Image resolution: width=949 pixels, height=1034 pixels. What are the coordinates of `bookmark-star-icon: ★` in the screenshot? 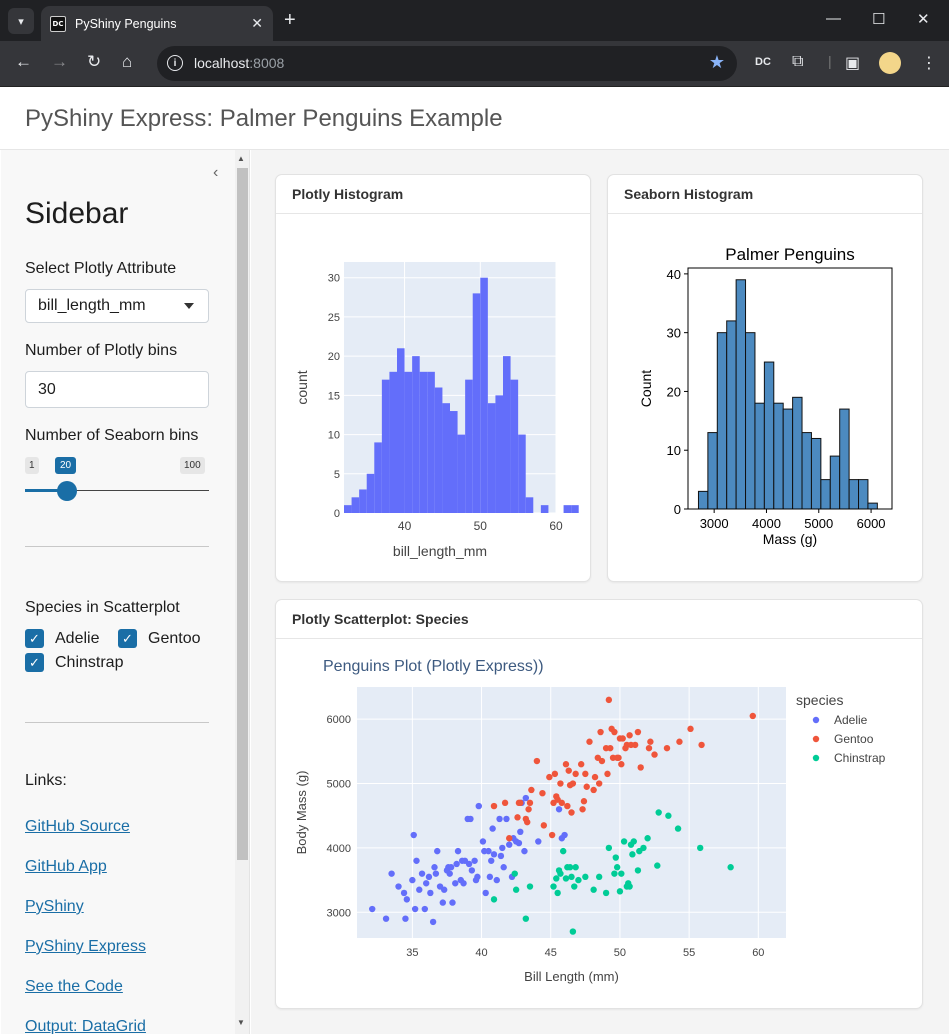 It's located at (716, 62).